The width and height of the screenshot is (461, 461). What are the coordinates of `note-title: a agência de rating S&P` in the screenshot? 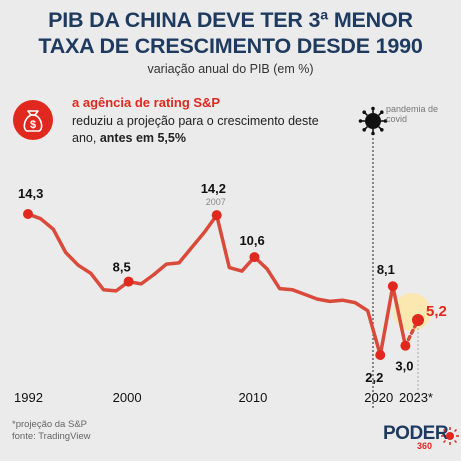 It's located at (146, 102).